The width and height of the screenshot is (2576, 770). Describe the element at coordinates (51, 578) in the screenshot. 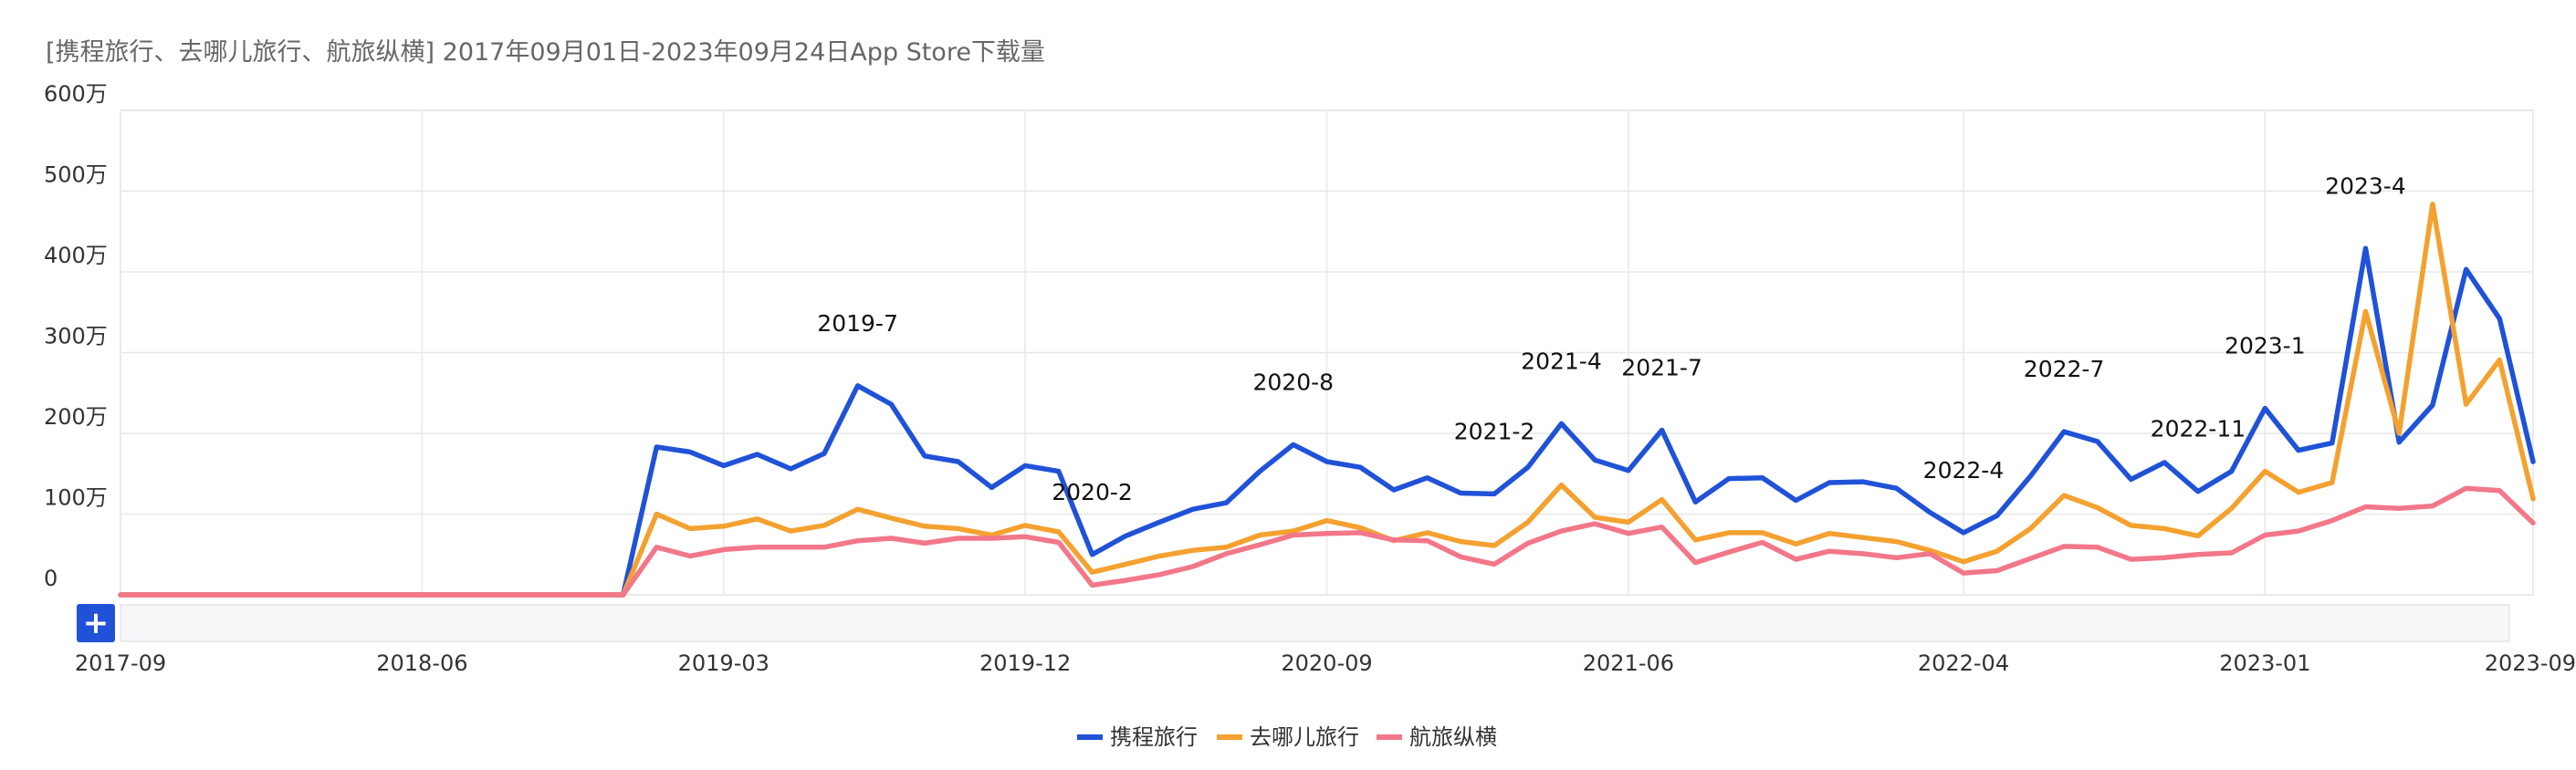

I see `y-tick-label: 0` at that location.